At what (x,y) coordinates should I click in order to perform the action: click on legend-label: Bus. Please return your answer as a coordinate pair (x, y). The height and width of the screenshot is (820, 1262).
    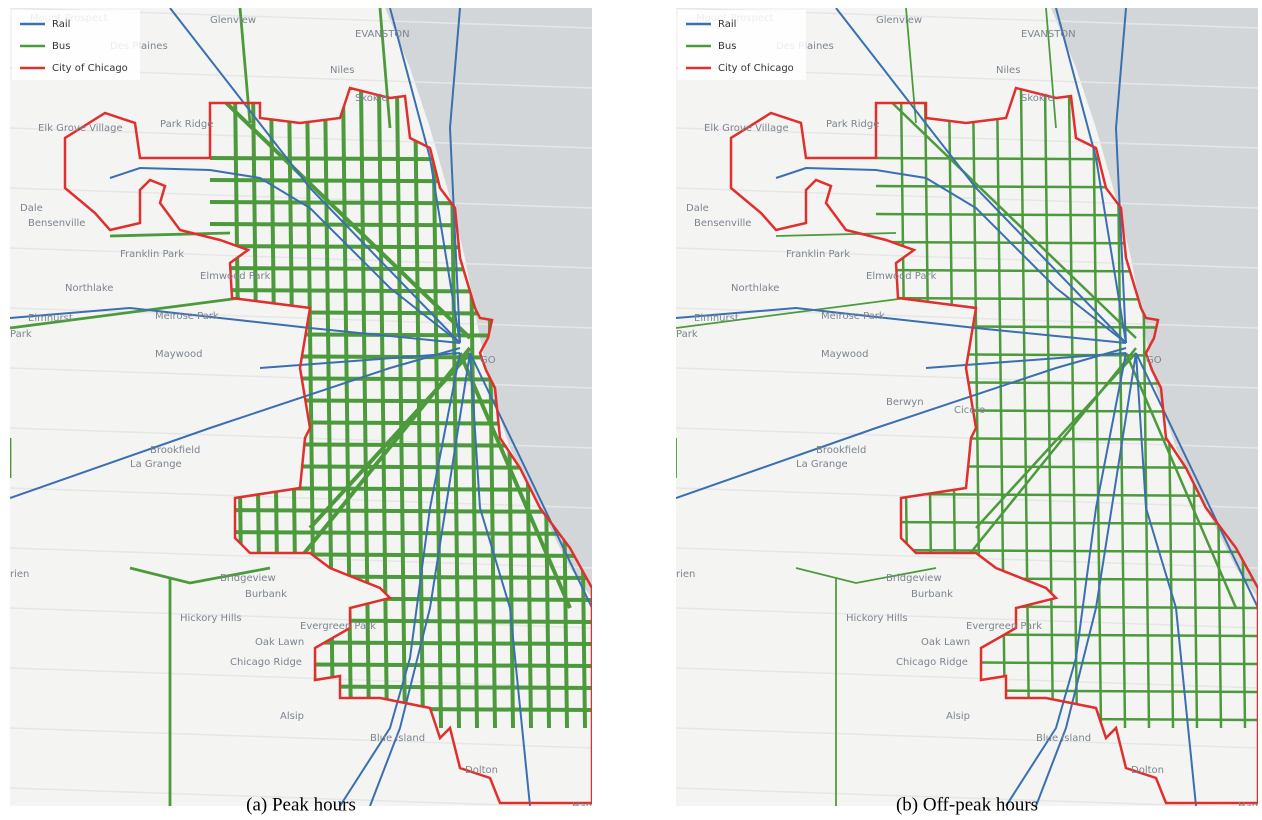
    Looking at the image, I should click on (61, 46).